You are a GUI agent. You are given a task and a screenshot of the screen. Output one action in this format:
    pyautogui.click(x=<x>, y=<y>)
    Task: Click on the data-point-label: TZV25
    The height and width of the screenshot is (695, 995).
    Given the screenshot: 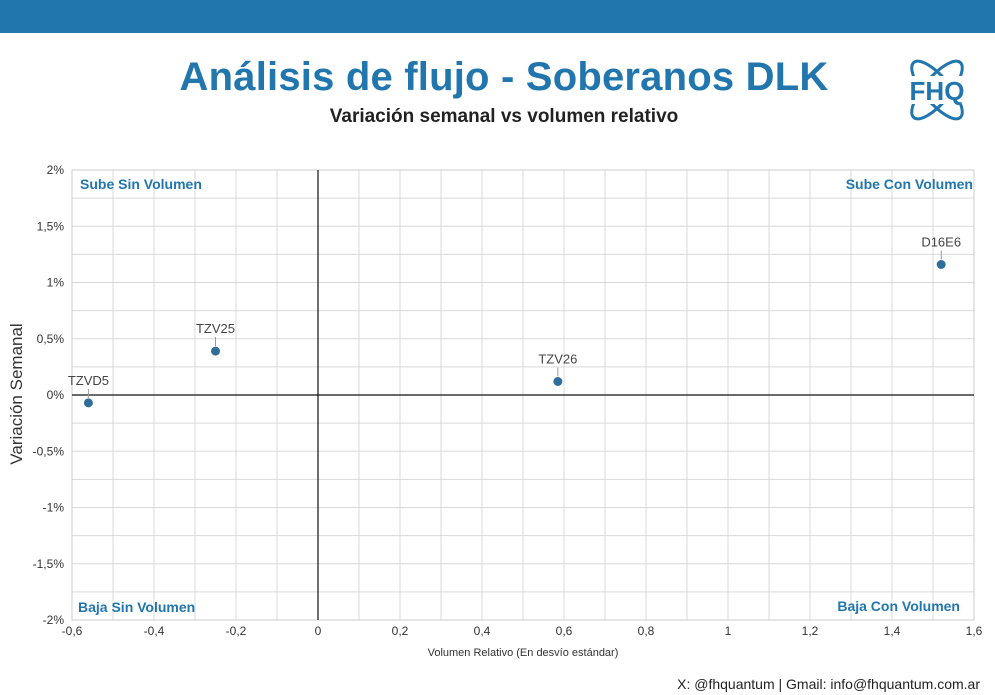 What is the action you would take?
    pyautogui.click(x=215, y=328)
    